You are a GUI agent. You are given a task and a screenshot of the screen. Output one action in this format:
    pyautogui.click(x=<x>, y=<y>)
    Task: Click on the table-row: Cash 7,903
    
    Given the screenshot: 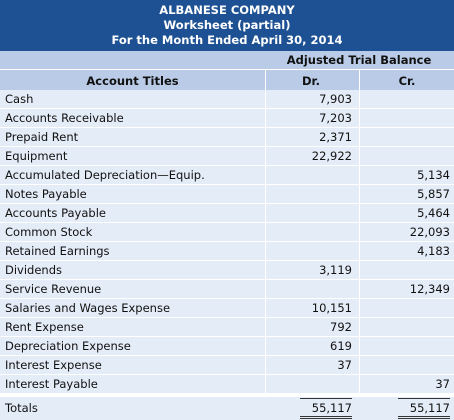 What is the action you would take?
    pyautogui.click(x=227, y=99)
    